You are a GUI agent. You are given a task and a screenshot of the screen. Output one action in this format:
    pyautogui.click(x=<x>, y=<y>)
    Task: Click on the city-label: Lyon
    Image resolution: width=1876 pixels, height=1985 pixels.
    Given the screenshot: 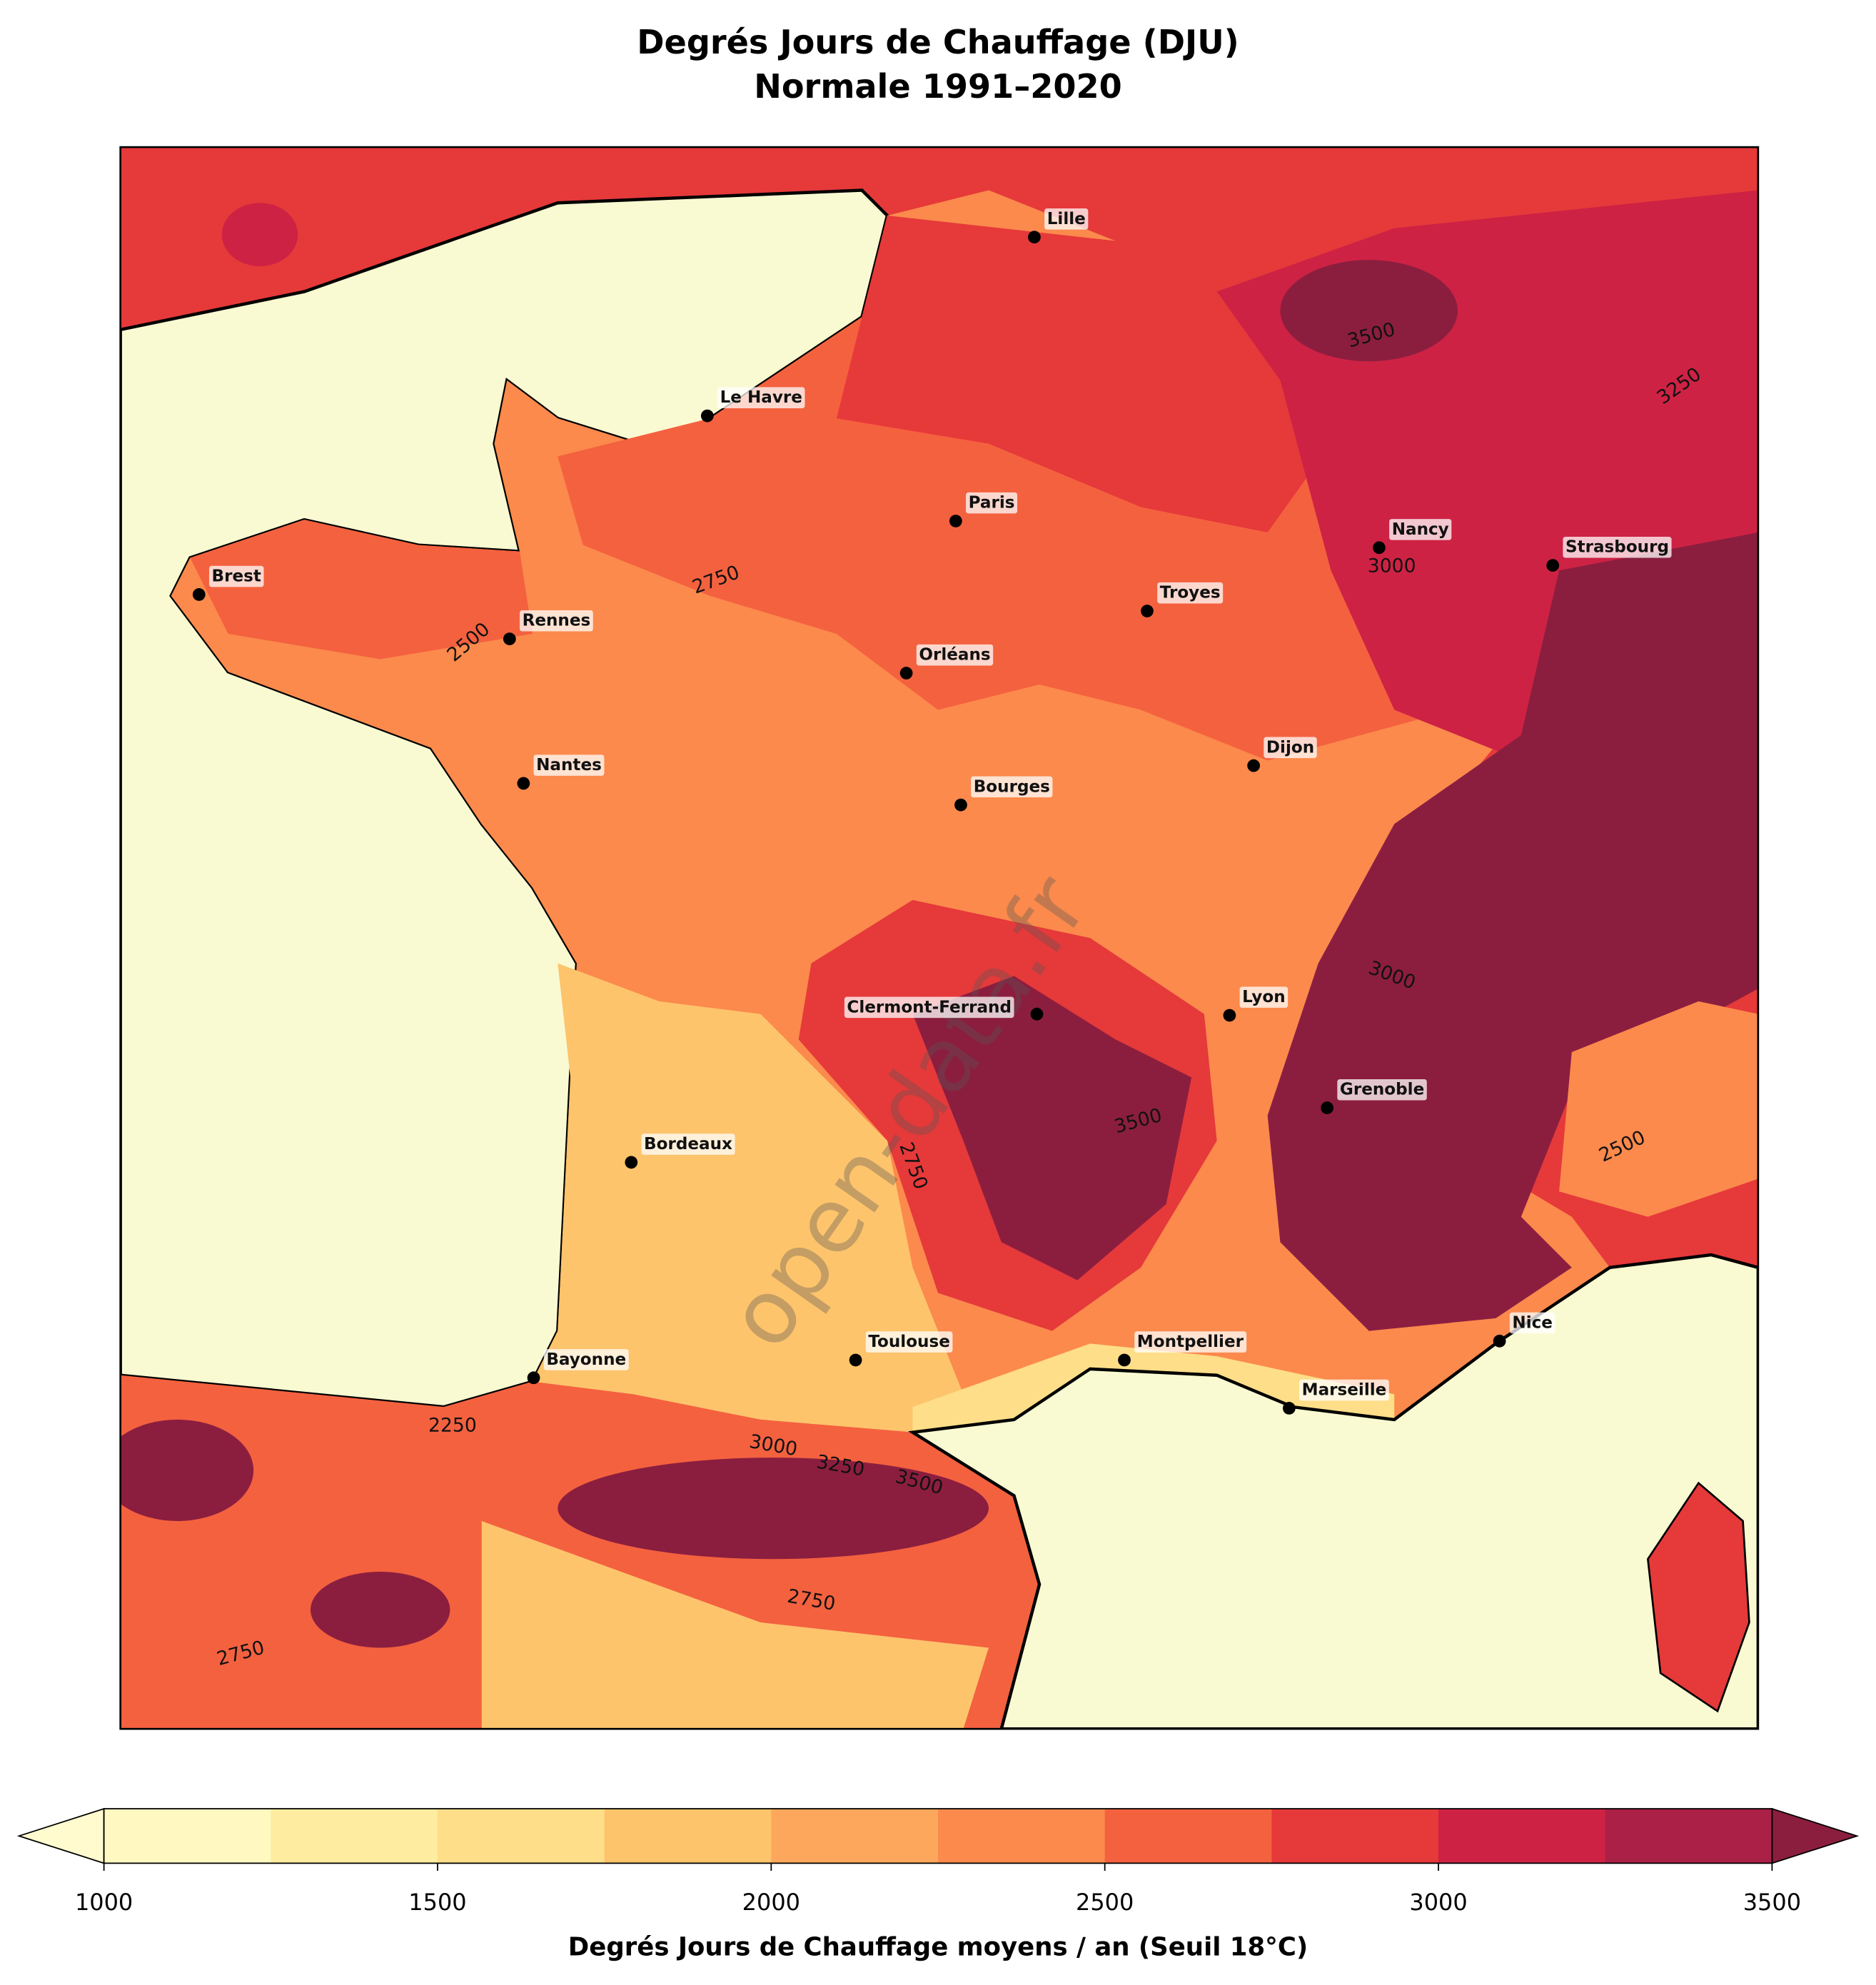 What is the action you would take?
    pyautogui.click(x=1264, y=997)
    